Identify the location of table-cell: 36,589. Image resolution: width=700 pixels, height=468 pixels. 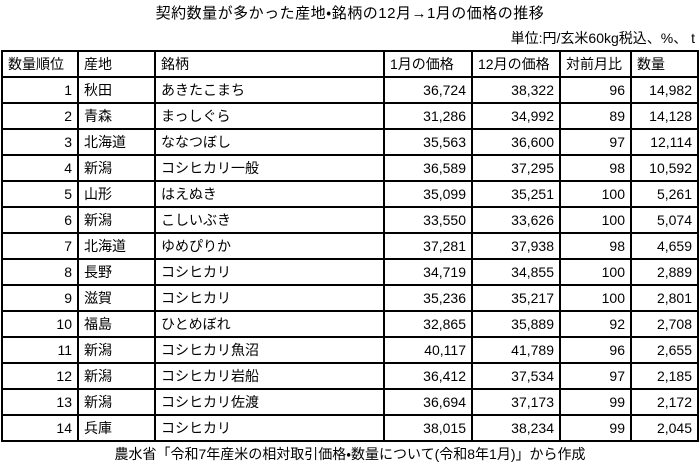
(428, 168).